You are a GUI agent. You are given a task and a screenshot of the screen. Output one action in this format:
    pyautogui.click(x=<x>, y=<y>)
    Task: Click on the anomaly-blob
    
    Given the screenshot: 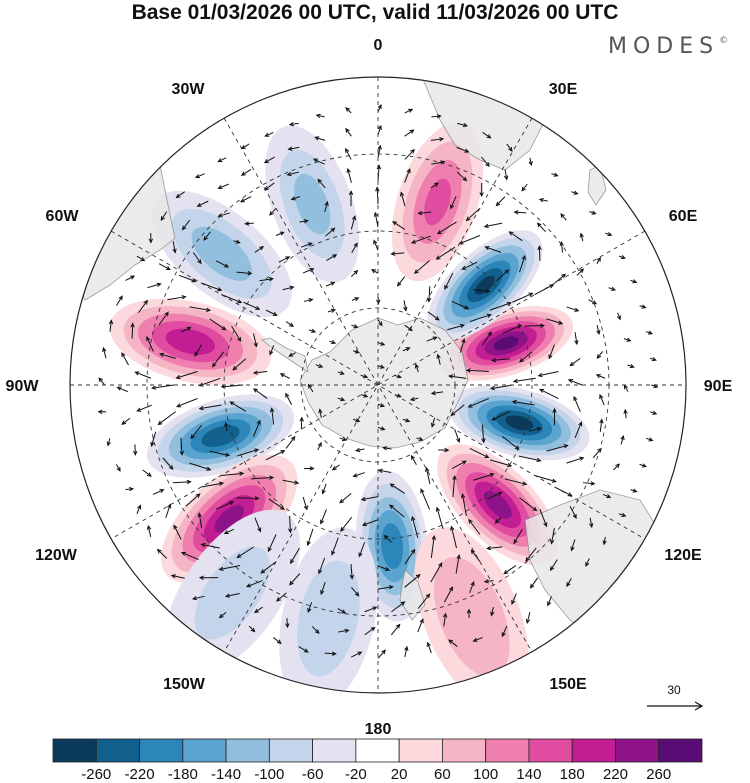 What is the action you would take?
    pyautogui.click(x=190, y=341)
    